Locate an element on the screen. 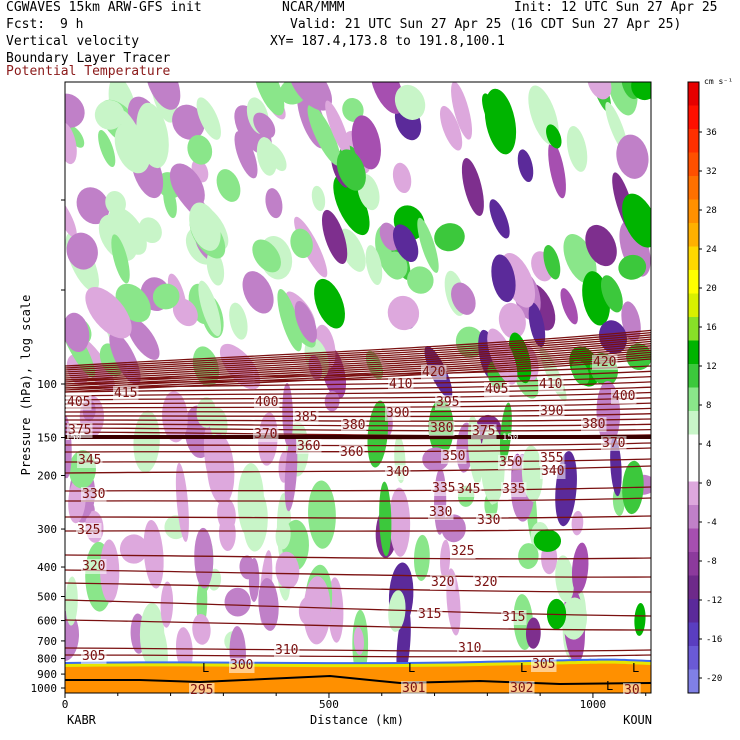 Image resolution: width=740 pixels, height=740 pixels. theta-label: 330 is located at coordinates (93, 494).